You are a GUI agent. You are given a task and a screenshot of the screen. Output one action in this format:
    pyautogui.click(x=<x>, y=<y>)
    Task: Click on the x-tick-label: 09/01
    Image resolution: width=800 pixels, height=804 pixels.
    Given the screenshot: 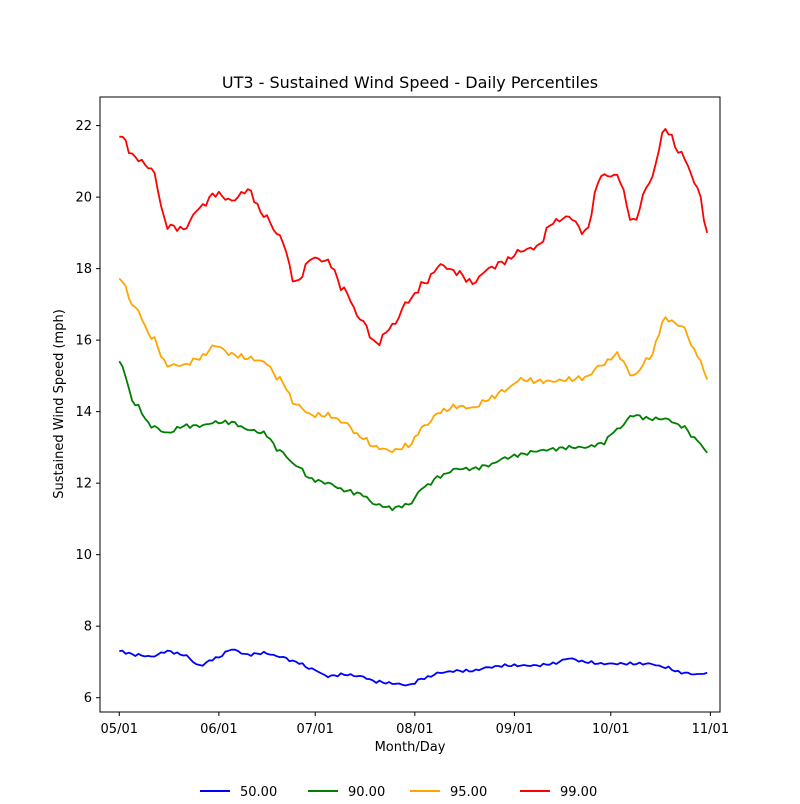 What is the action you would take?
    pyautogui.click(x=514, y=729)
    